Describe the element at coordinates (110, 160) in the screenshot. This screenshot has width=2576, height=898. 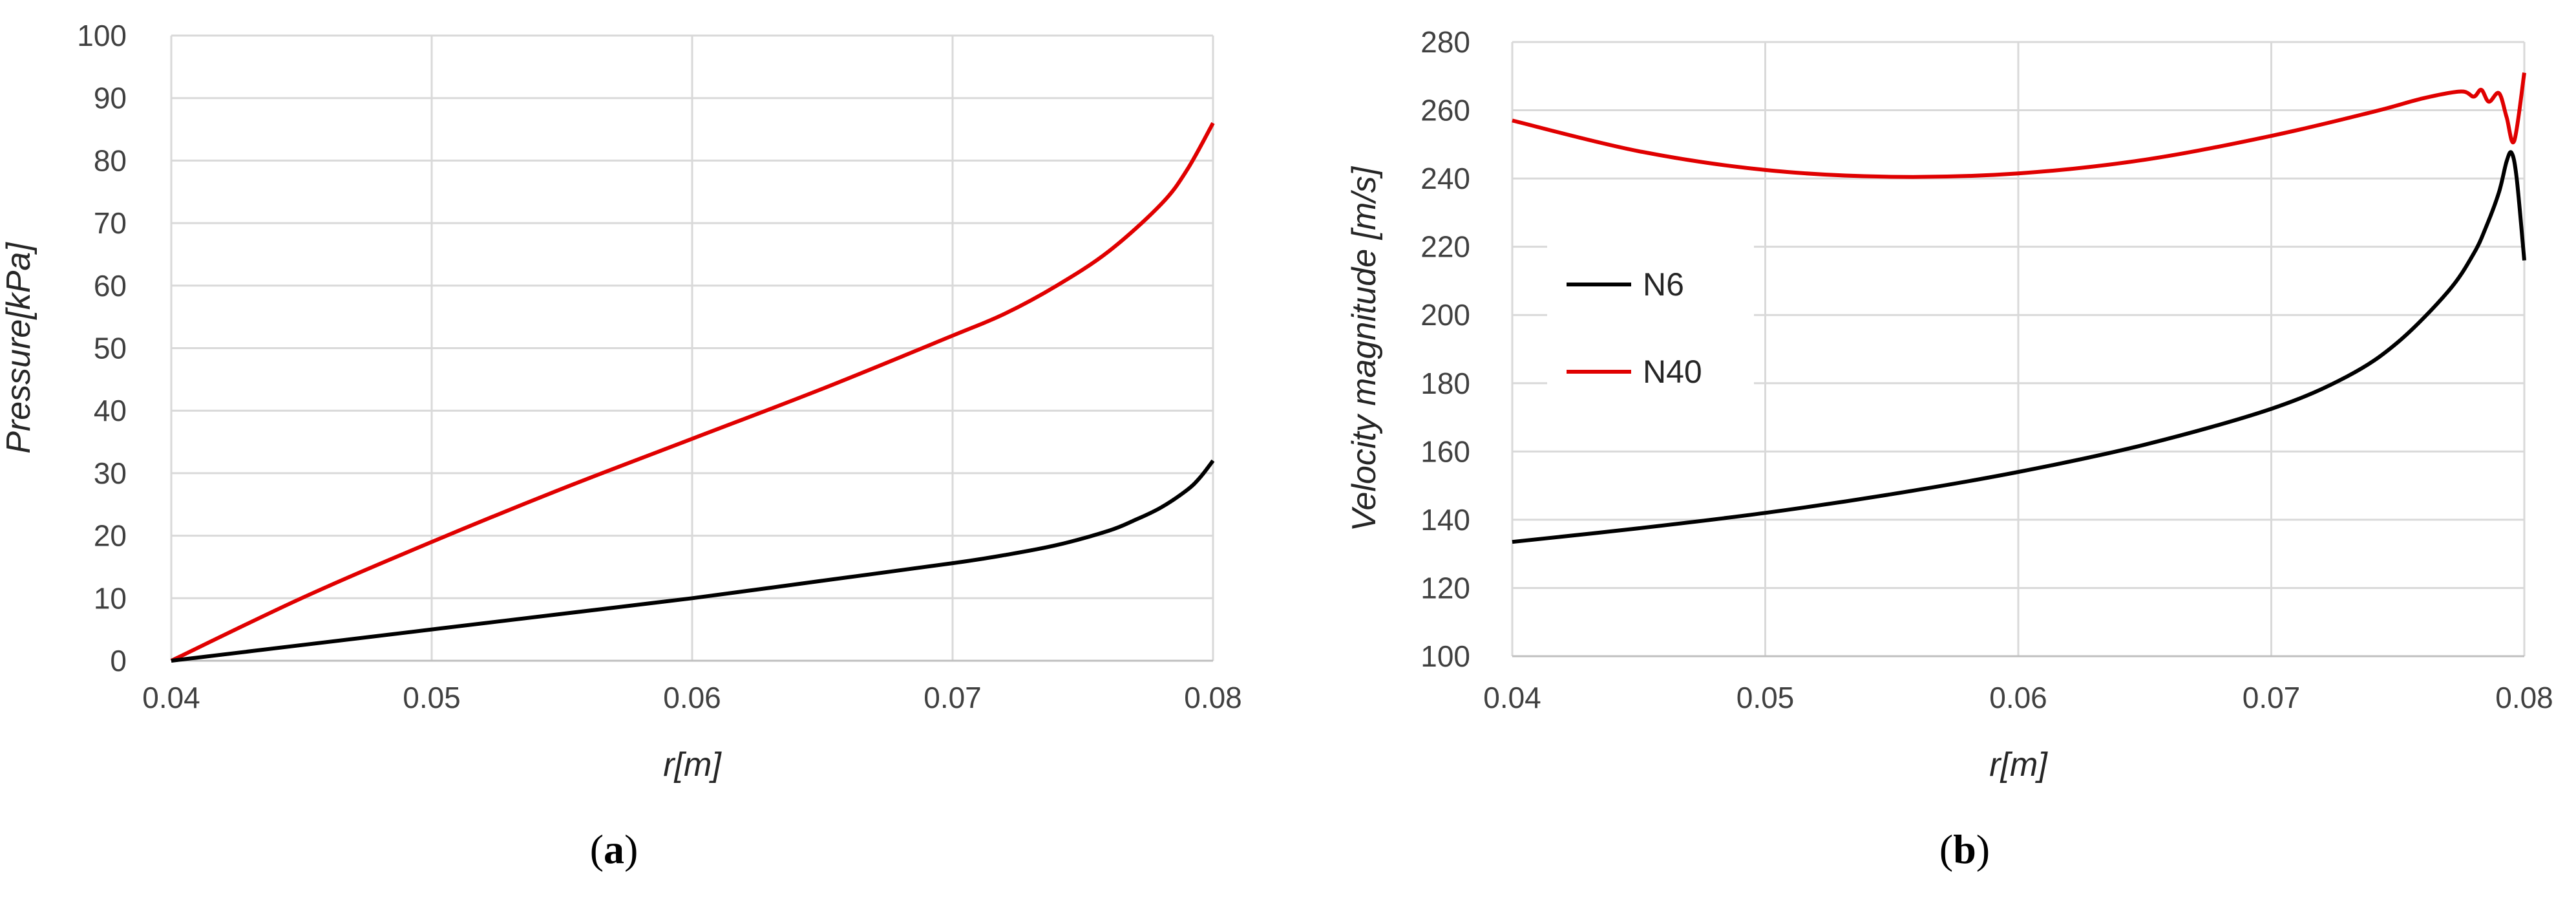
I see `y-tick-label: 80` at that location.